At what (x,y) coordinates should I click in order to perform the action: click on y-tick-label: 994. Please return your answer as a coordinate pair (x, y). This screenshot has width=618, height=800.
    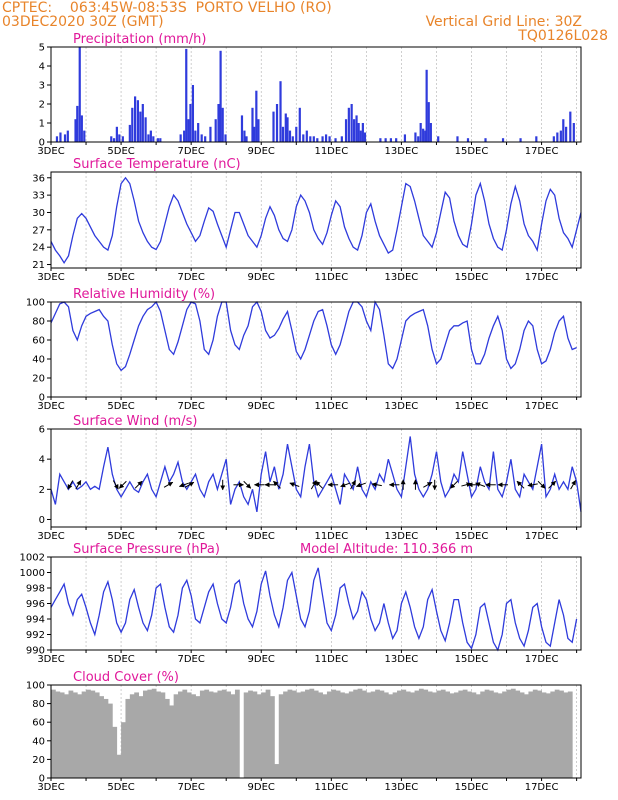
    Looking at the image, I should click on (35, 620).